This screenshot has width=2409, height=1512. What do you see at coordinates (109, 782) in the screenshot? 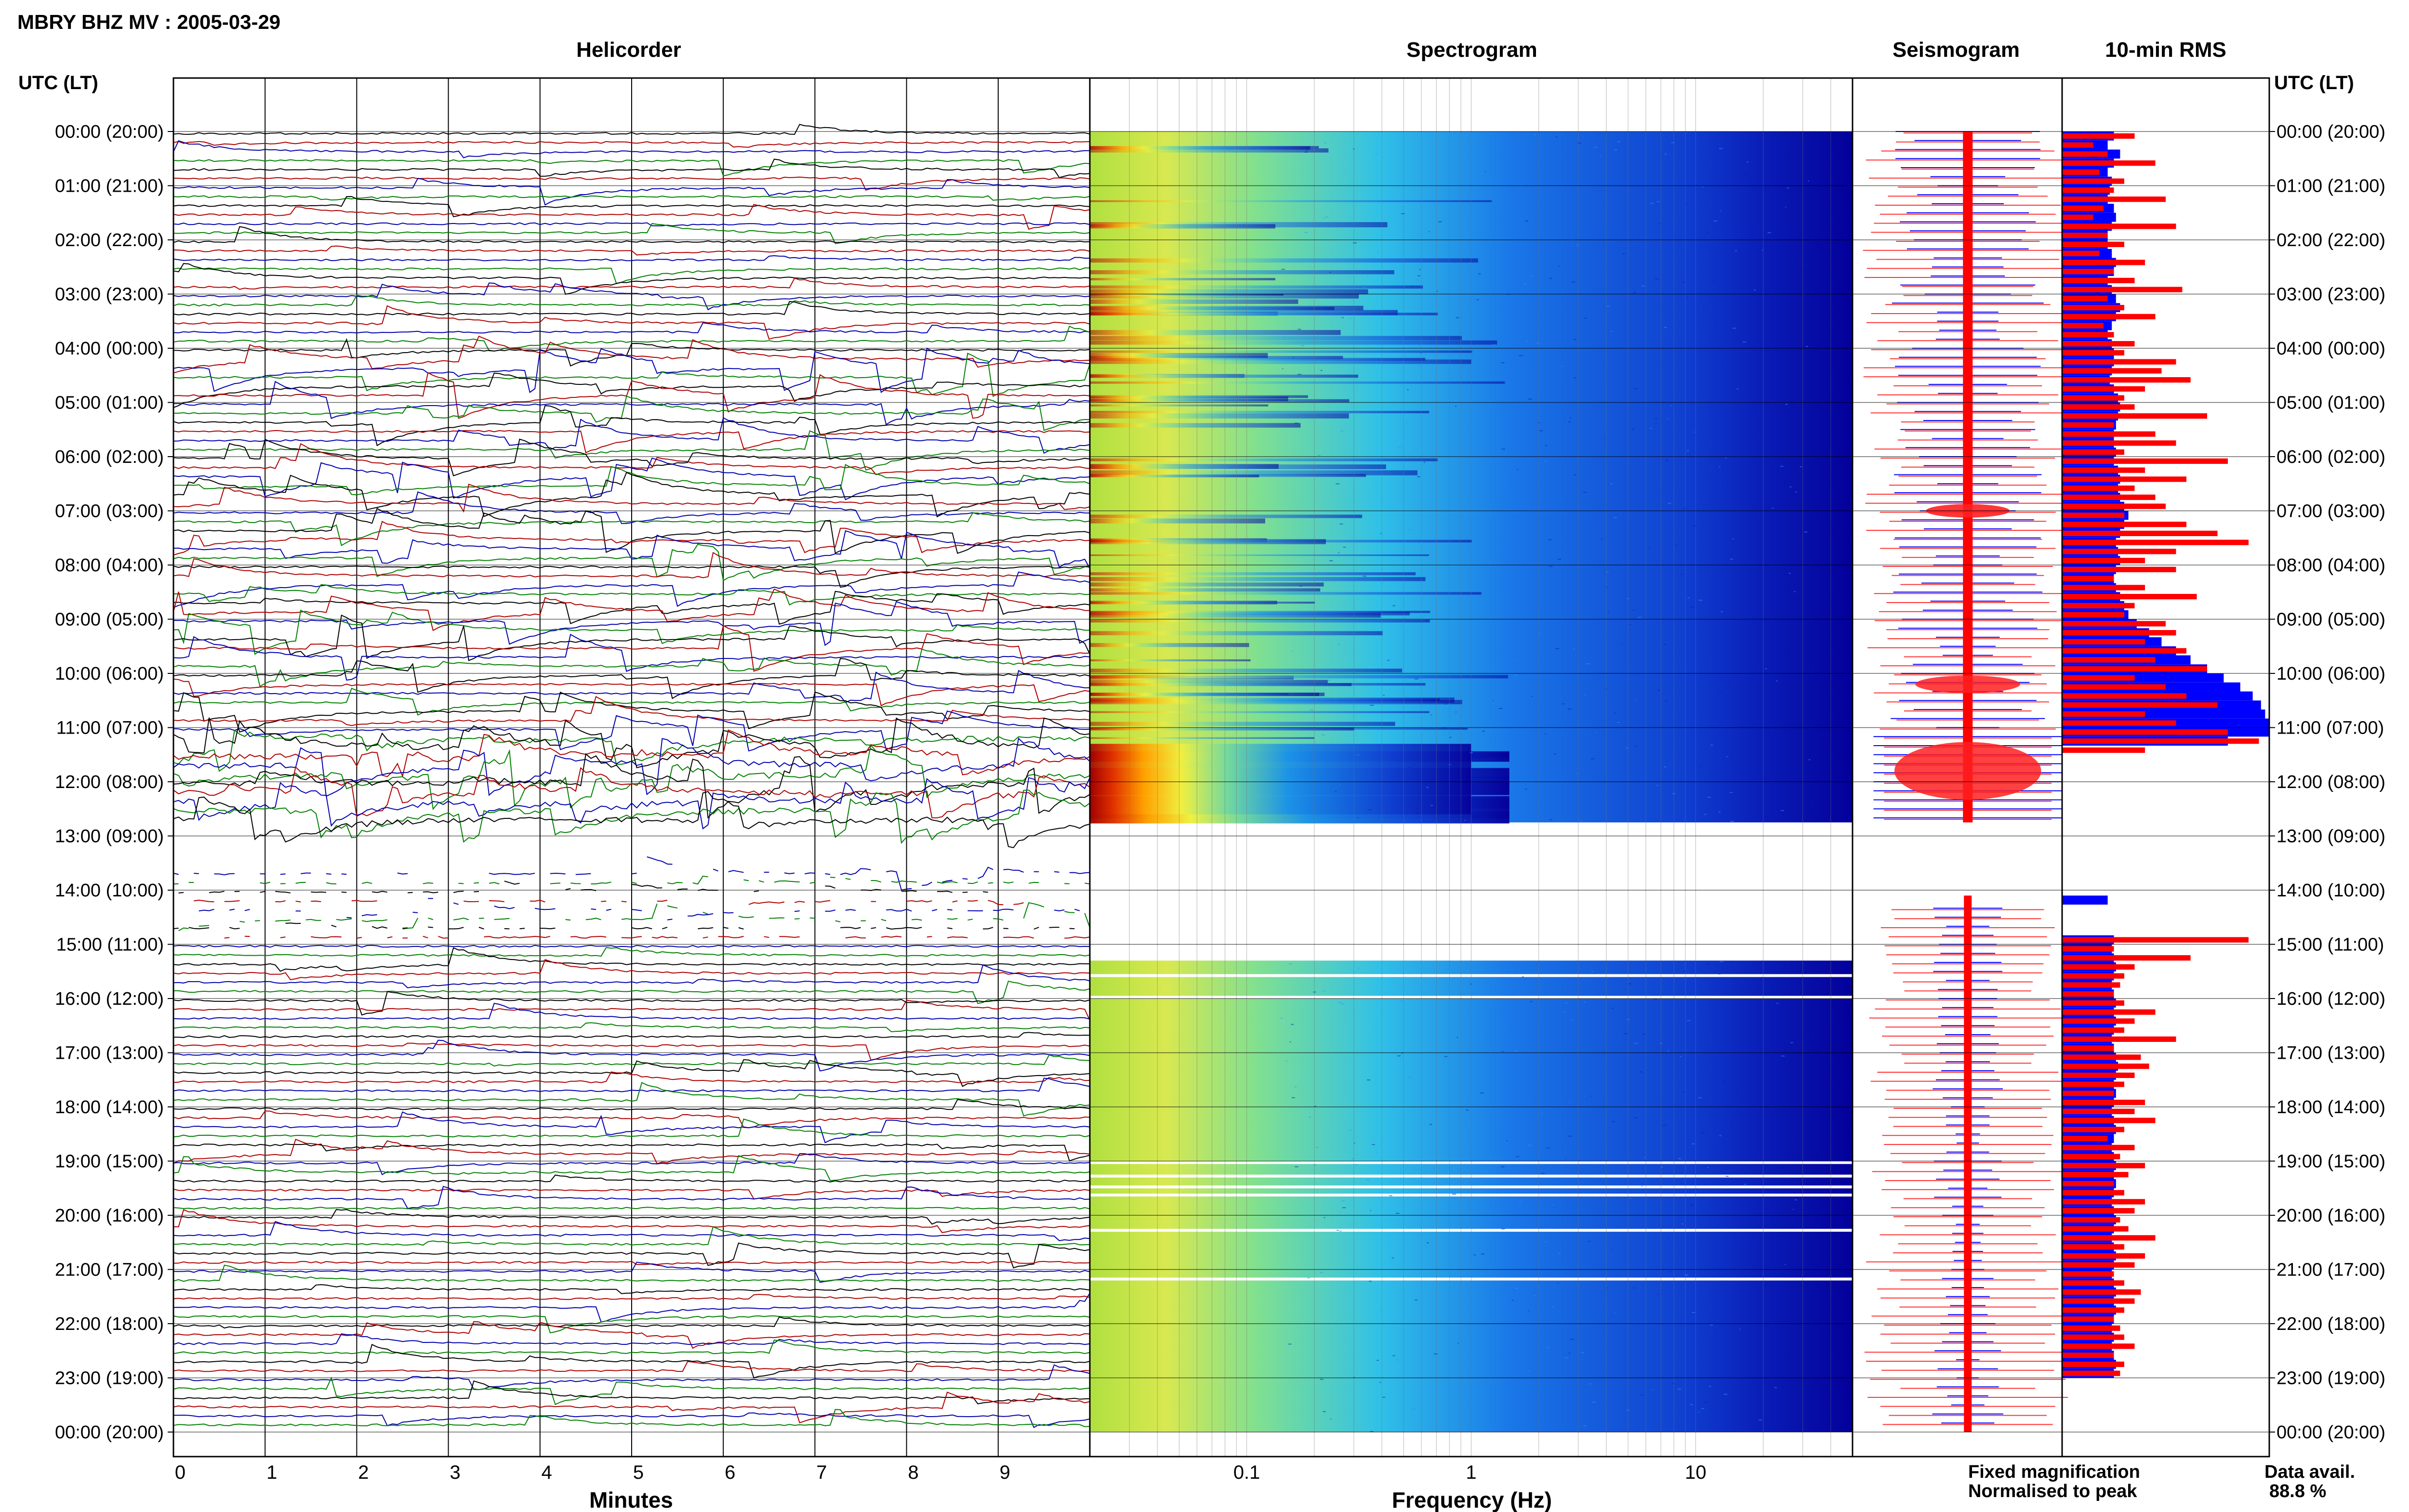
I see `time-label-left: 12:00 (08:00)` at bounding box center [109, 782].